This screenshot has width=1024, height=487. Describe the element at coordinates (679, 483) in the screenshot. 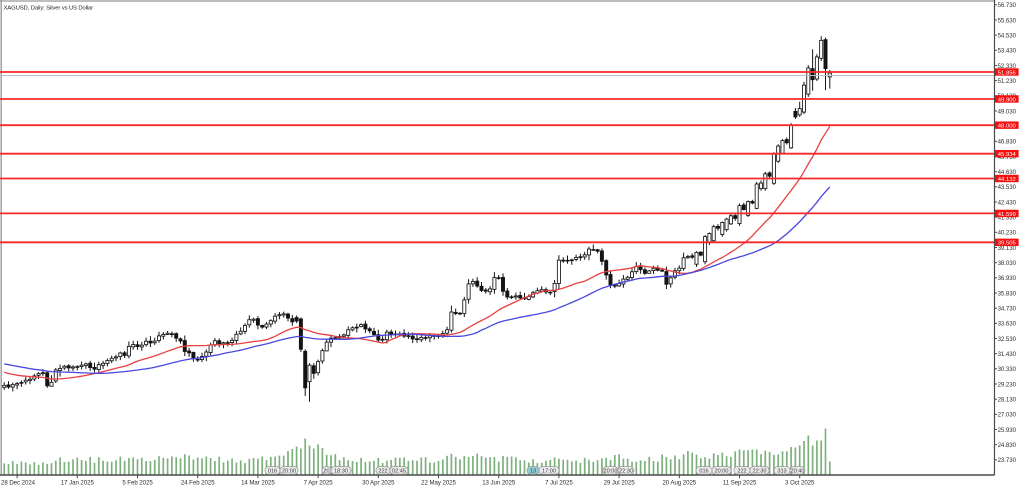

I see `svg-text: 20 Aug 2025` at that location.